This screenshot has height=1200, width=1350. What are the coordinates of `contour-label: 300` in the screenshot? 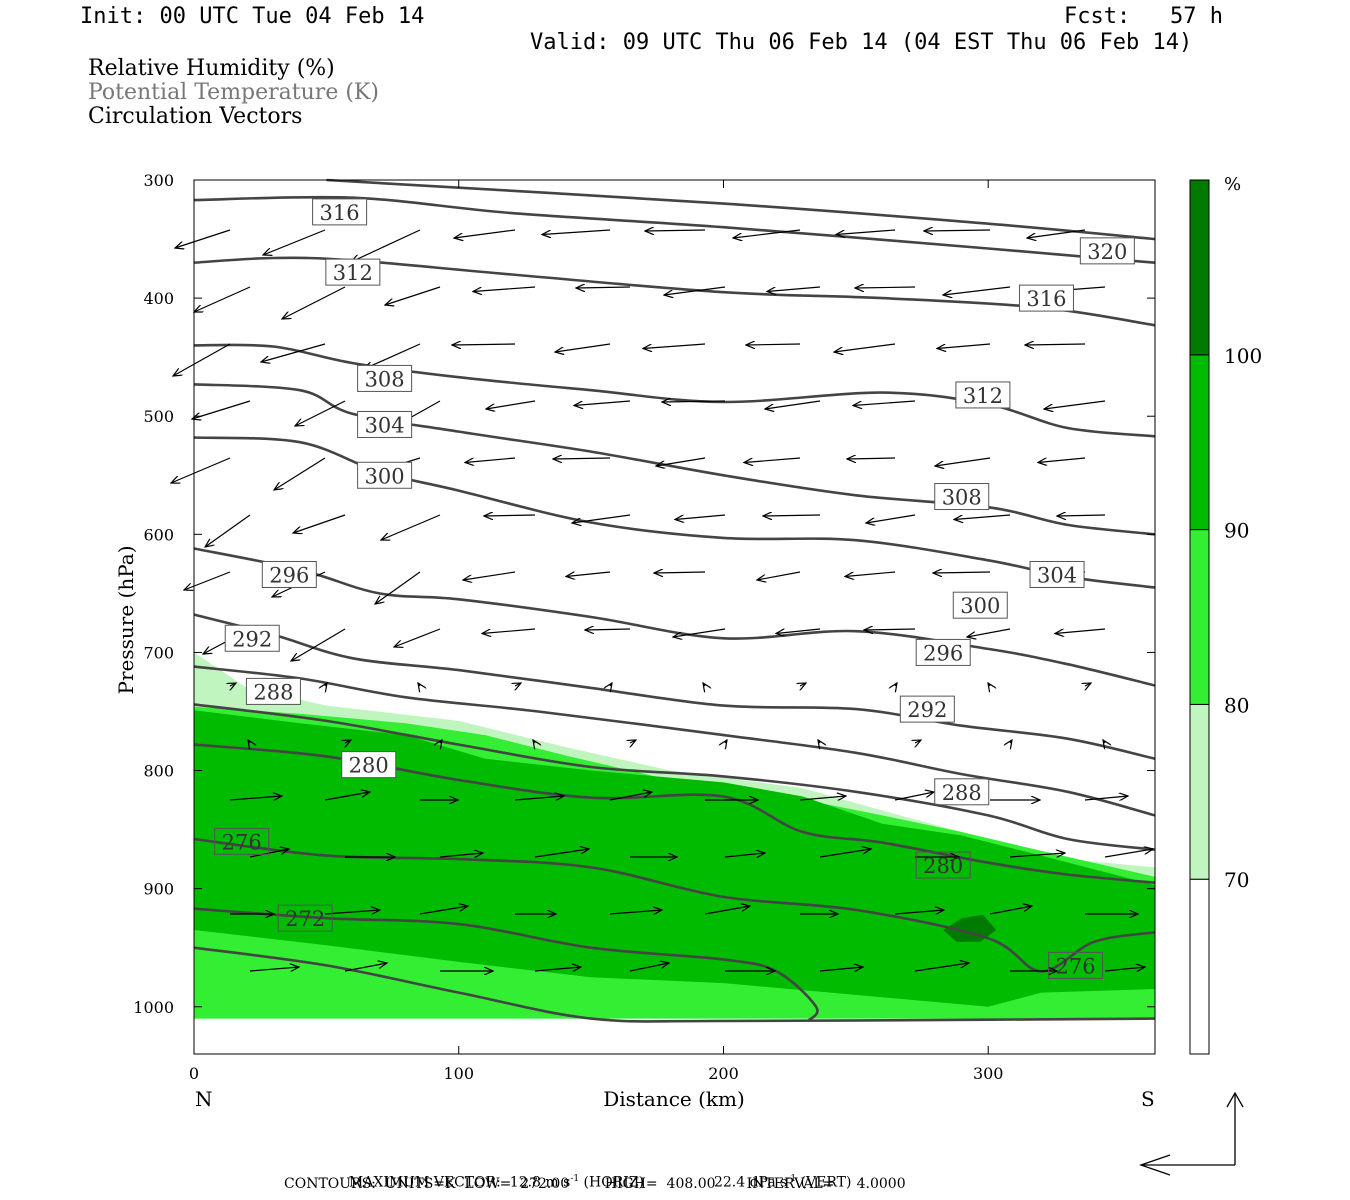 It's located at (385, 475).